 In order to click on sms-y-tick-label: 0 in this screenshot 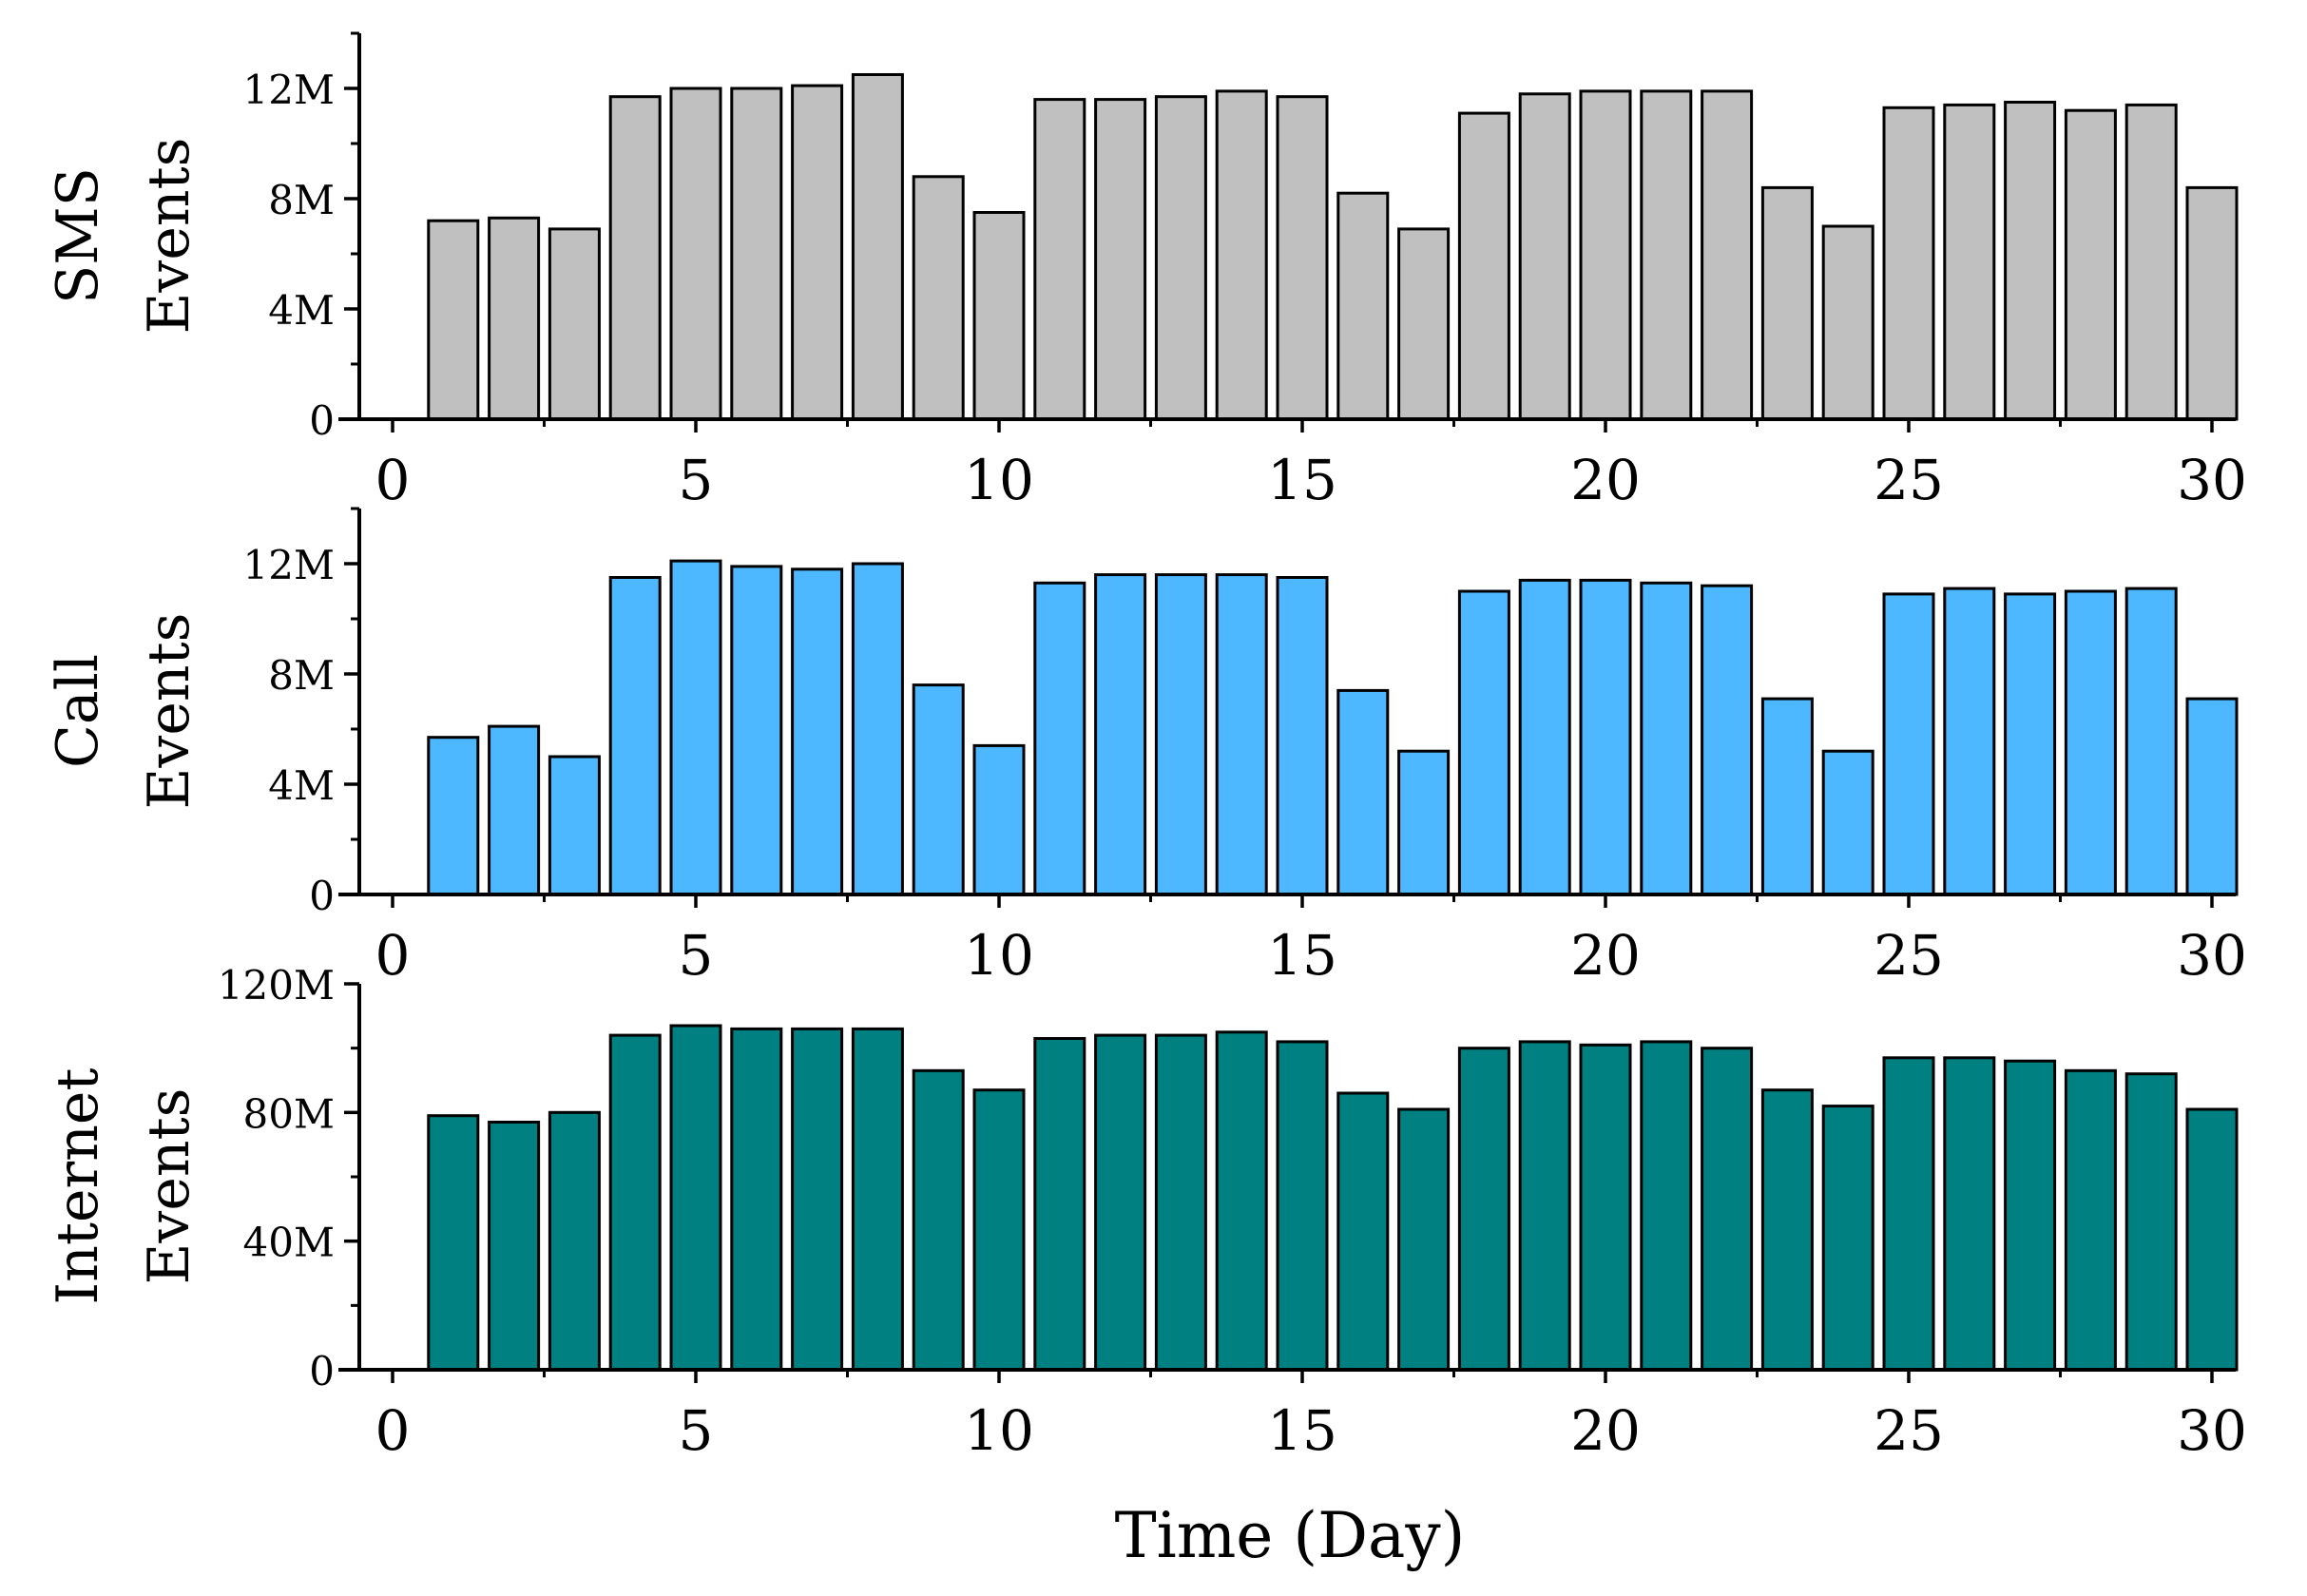, I will do `click(322, 420)`.